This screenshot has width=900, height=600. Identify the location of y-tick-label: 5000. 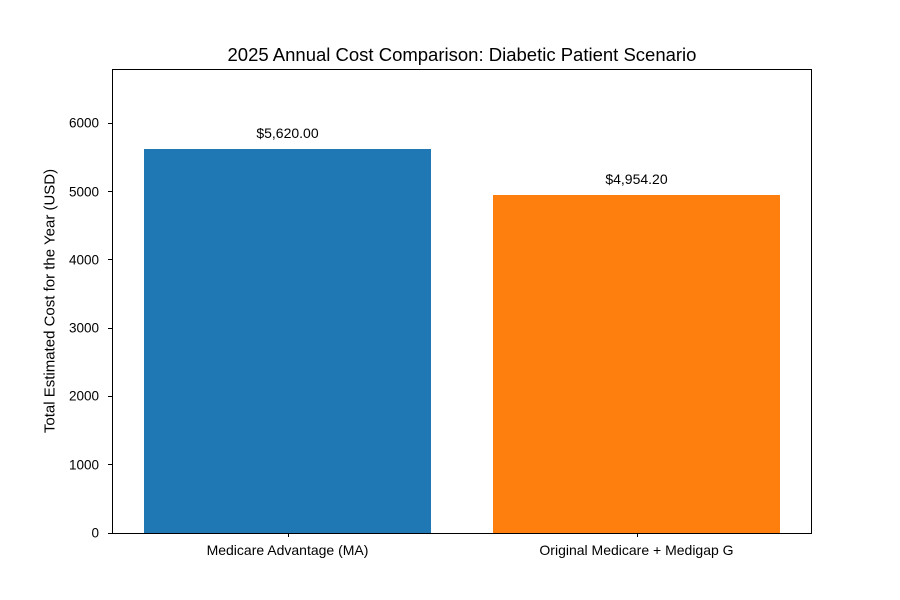
(83, 192).